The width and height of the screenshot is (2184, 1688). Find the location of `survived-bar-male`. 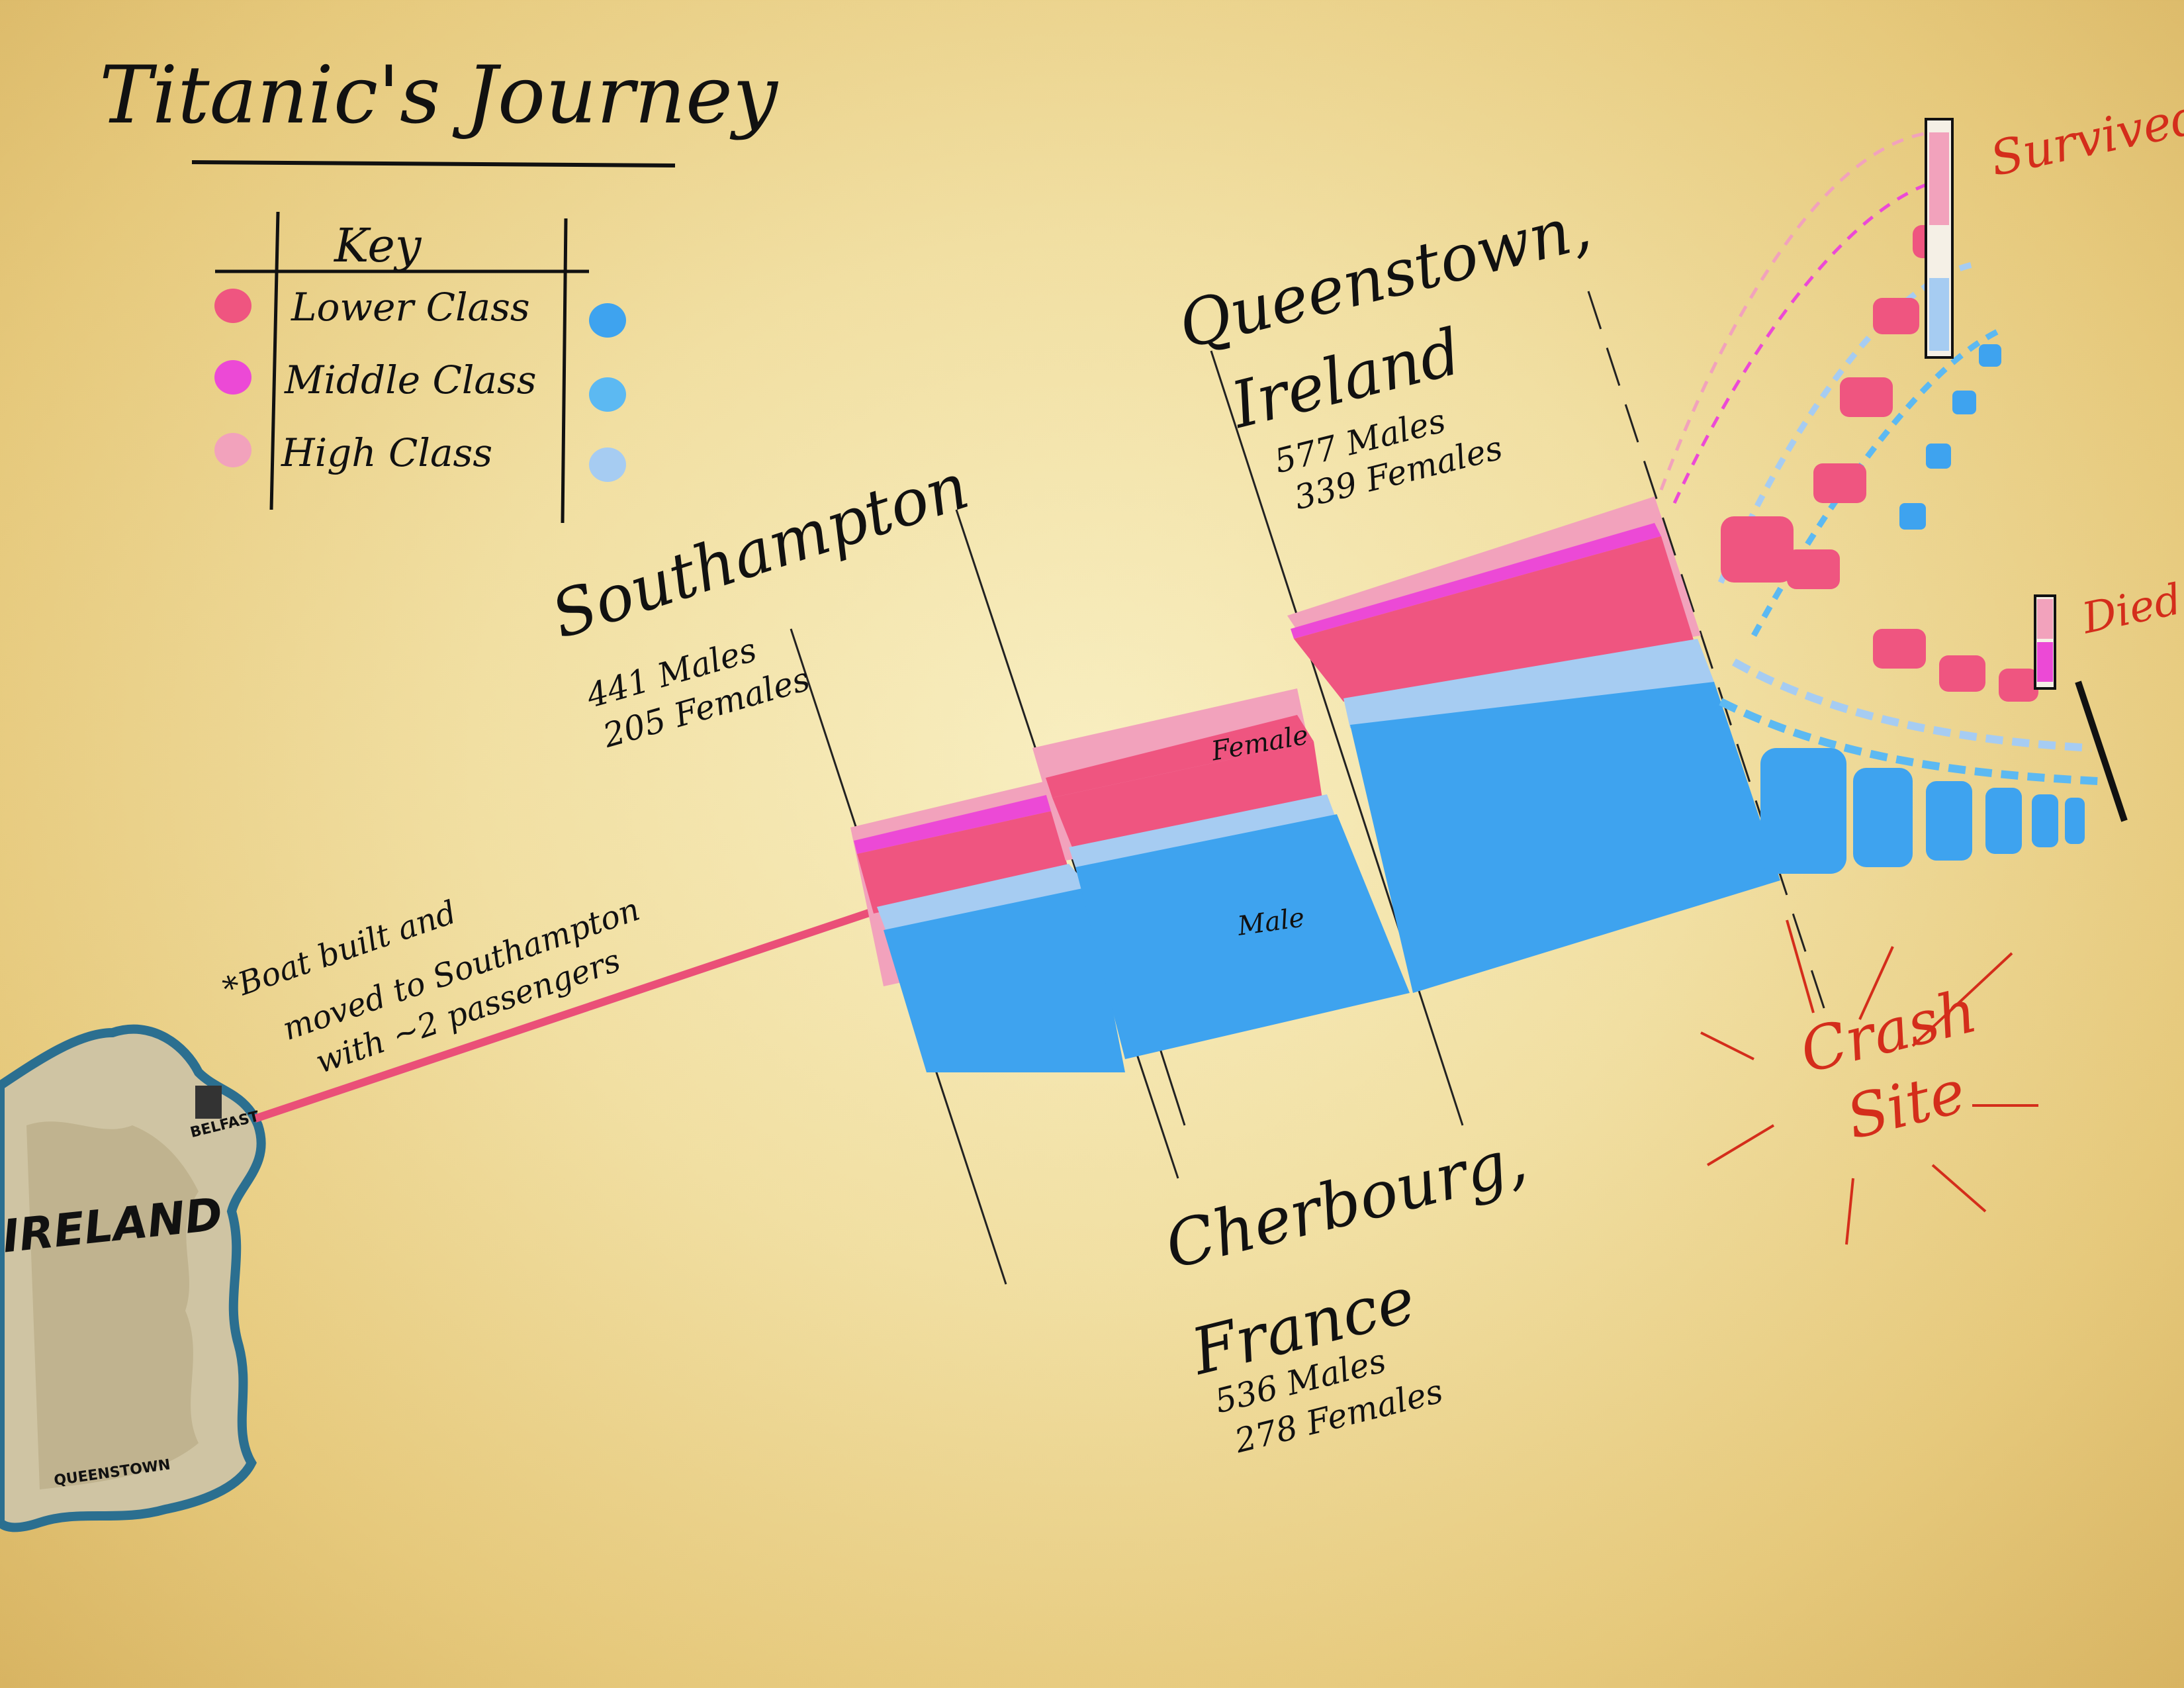

survived-bar-male is located at coordinates (1939, 314).